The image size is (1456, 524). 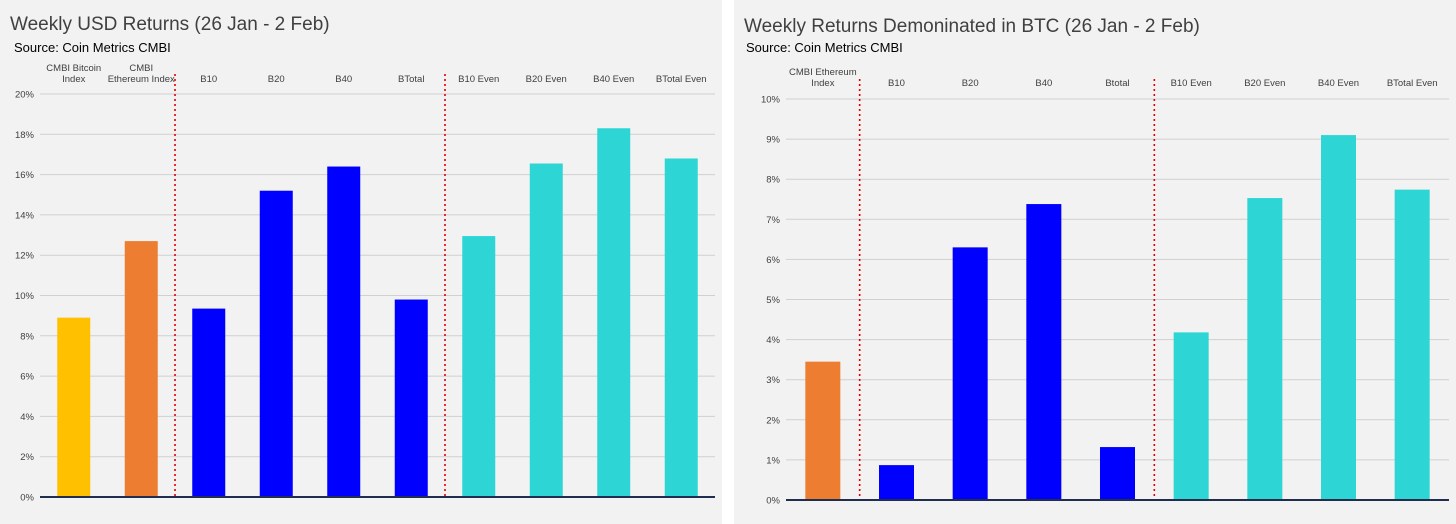 I want to click on y-tick-label: 5%, so click(x=773, y=300).